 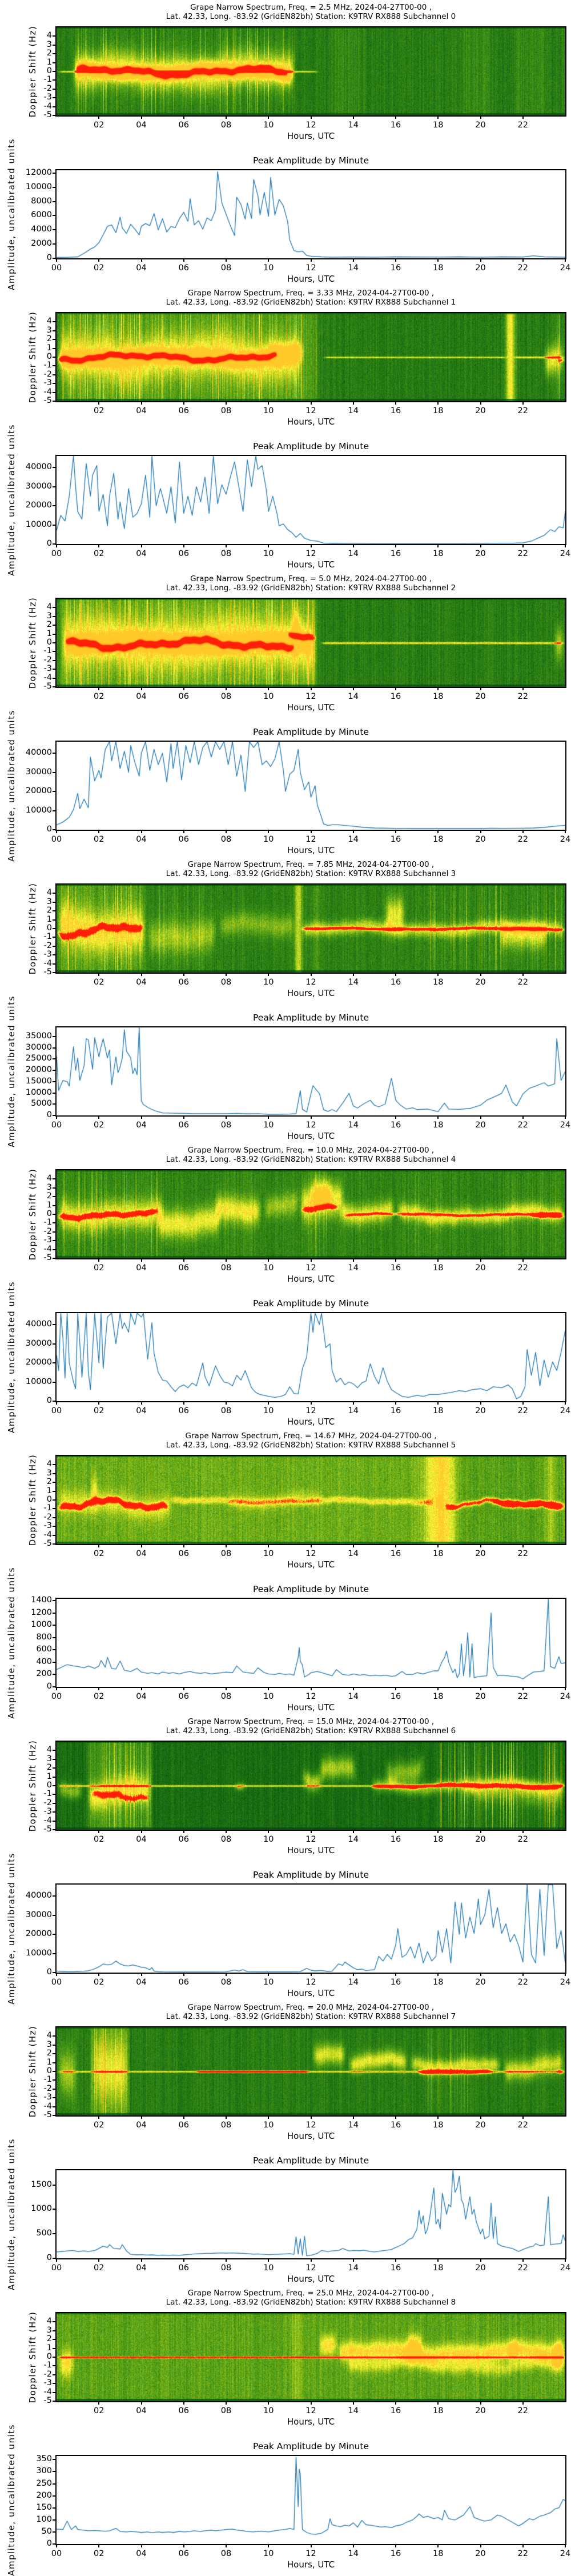 What do you see at coordinates (311, 993) in the screenshot?
I see `x-axis-label: Hours, UTC` at bounding box center [311, 993].